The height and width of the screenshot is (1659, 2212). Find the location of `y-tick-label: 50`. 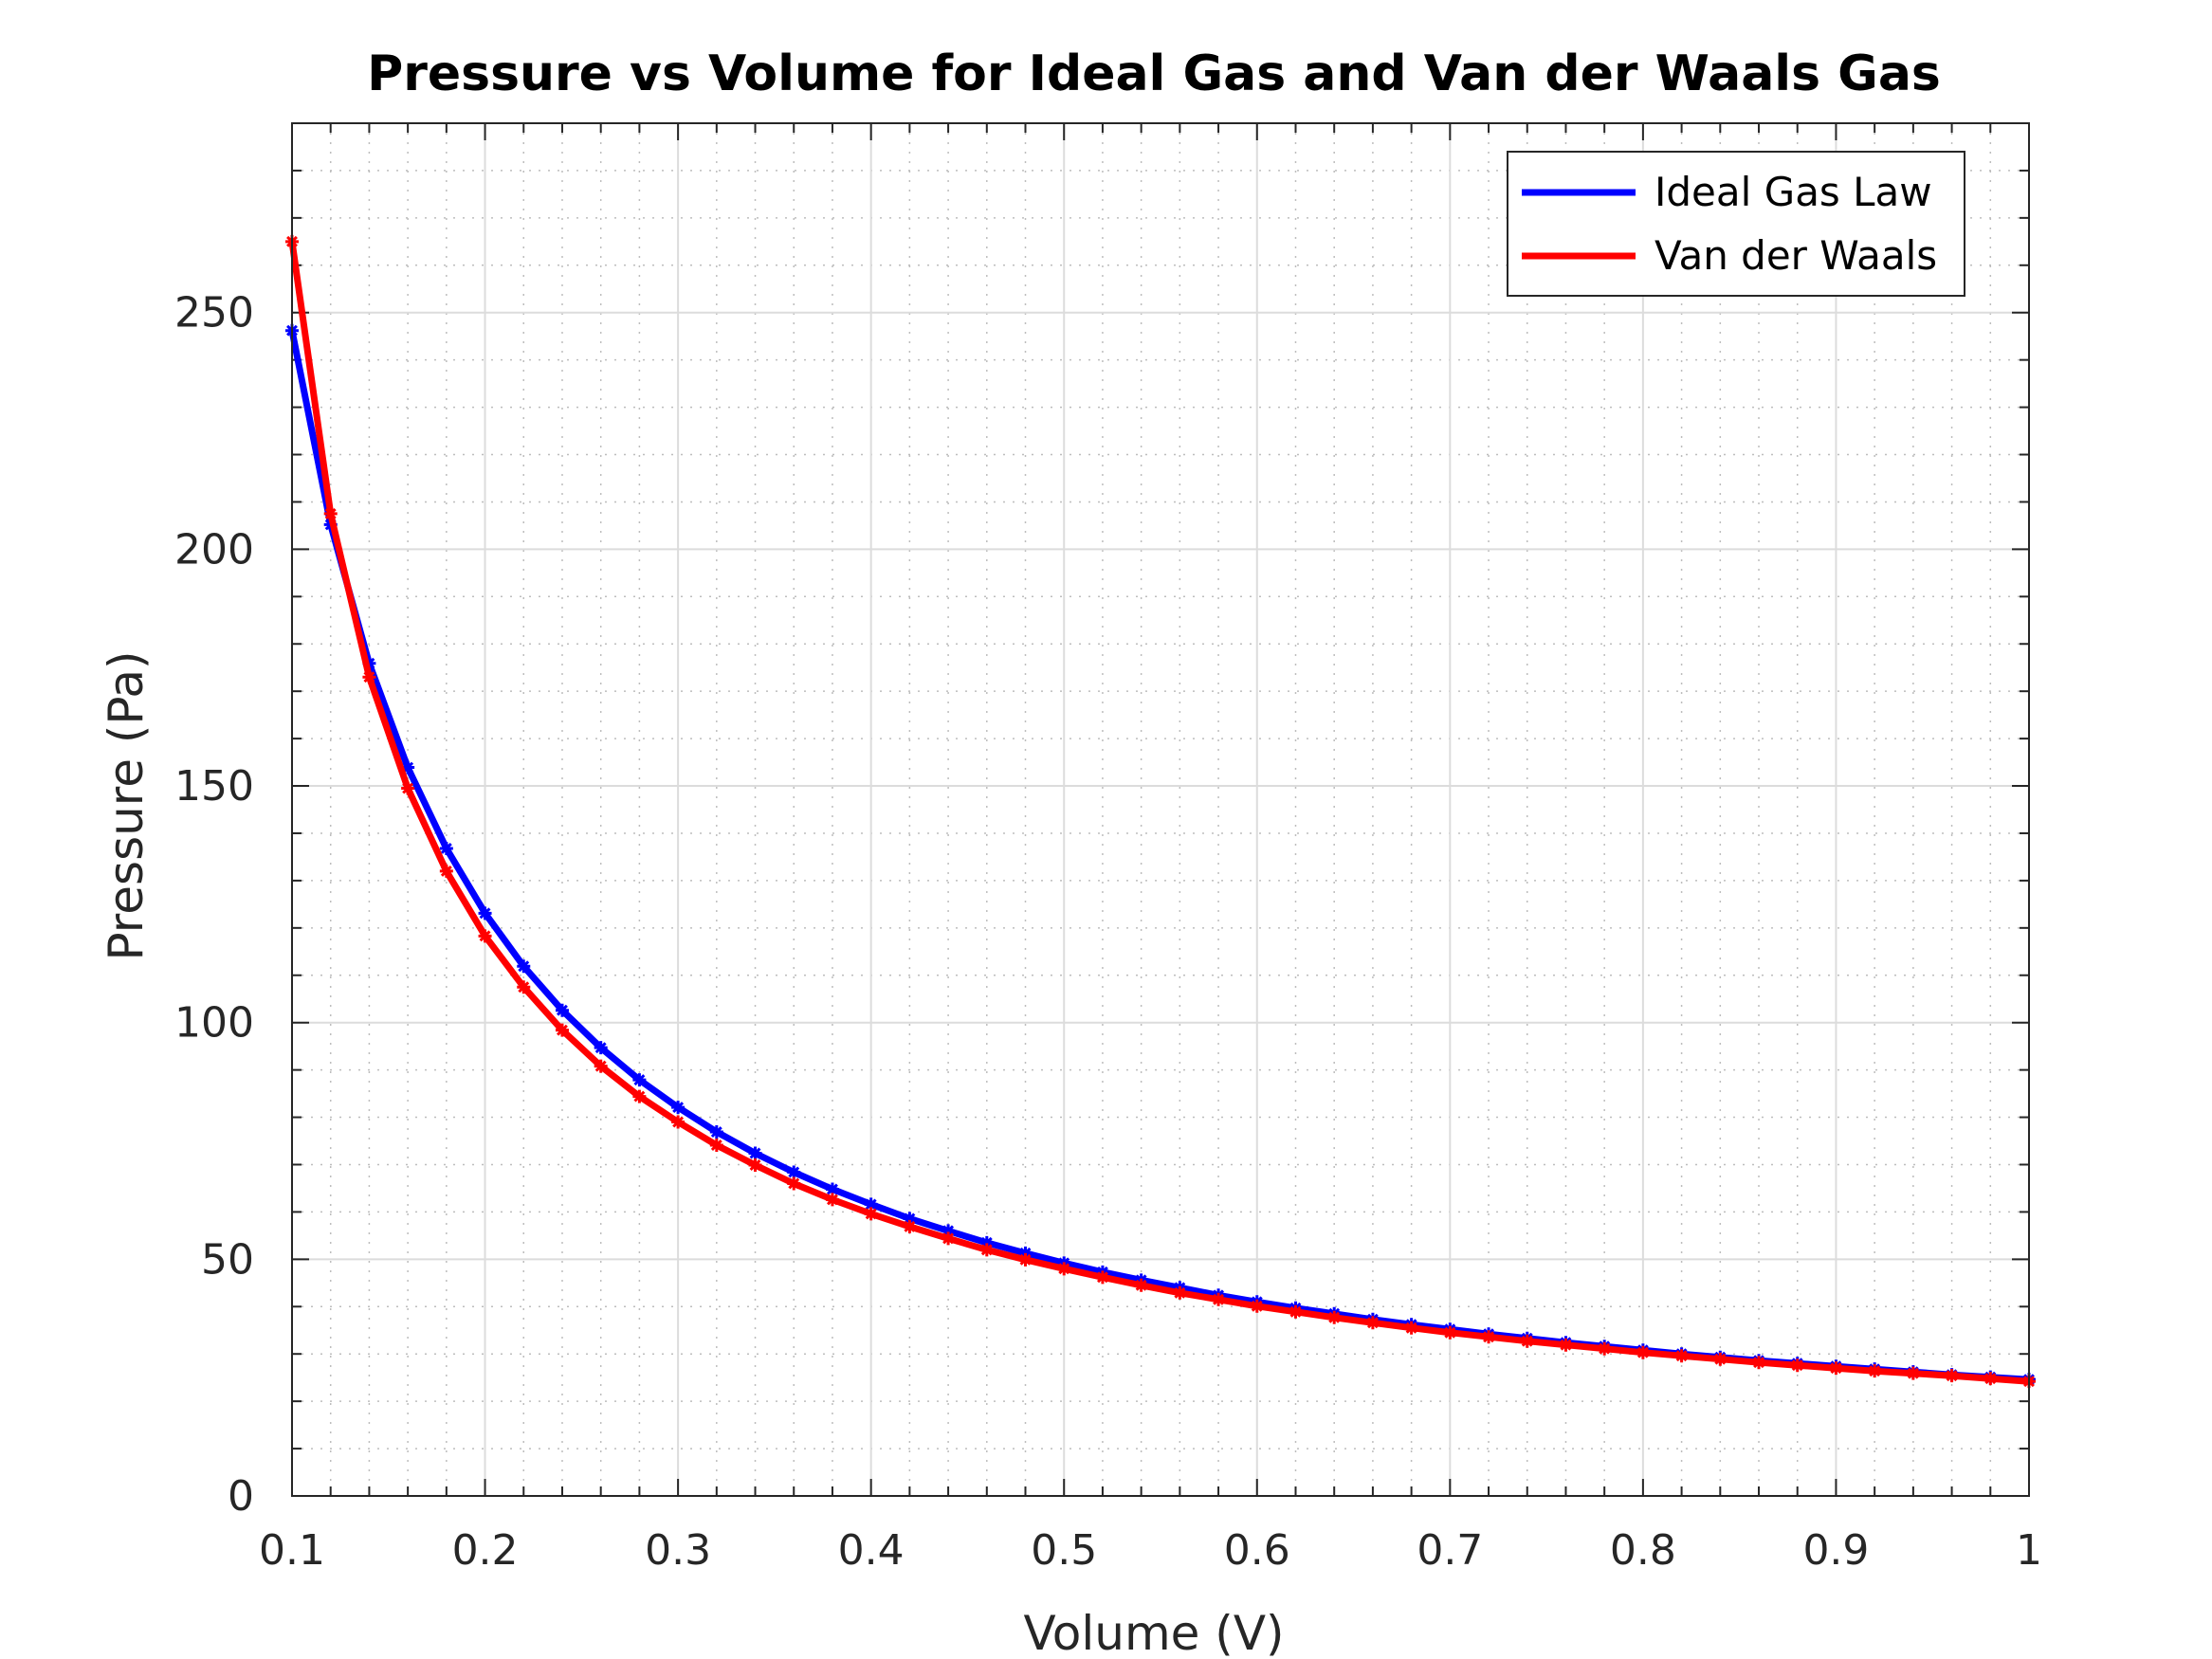

y-tick-label: 50 is located at coordinates (227, 1259).